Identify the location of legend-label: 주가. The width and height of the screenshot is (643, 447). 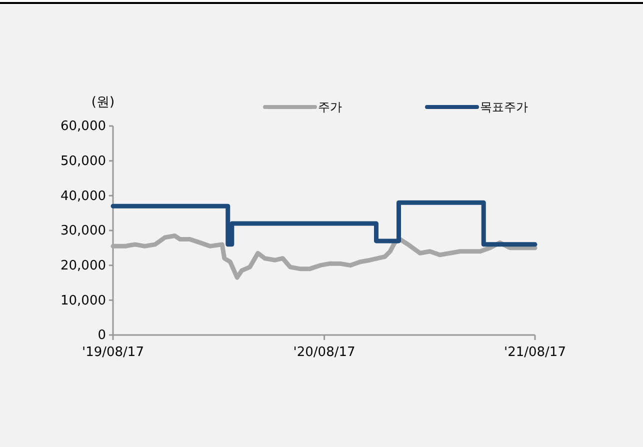
(330, 107).